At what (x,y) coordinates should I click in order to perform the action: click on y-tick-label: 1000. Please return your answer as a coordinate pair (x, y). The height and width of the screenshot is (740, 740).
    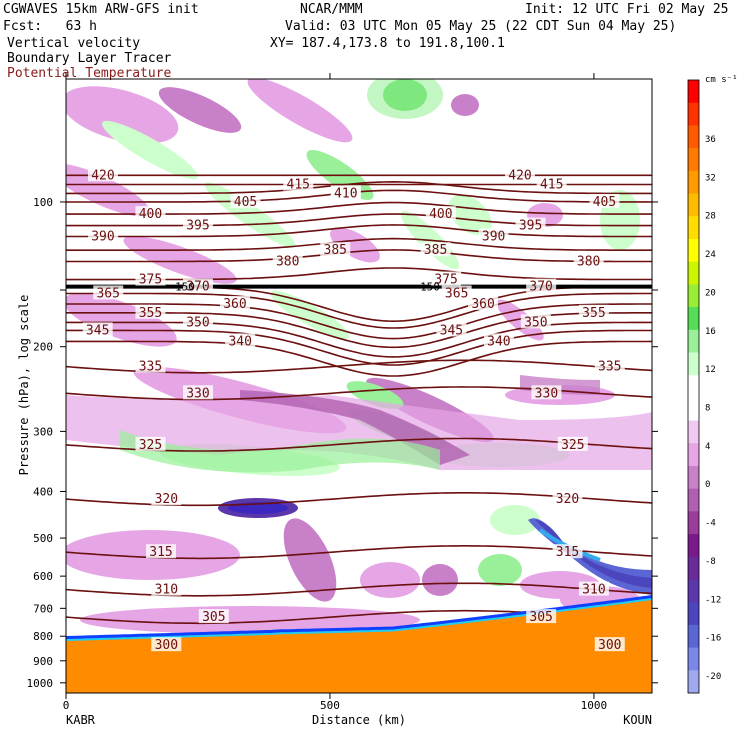
    Looking at the image, I should click on (40, 683).